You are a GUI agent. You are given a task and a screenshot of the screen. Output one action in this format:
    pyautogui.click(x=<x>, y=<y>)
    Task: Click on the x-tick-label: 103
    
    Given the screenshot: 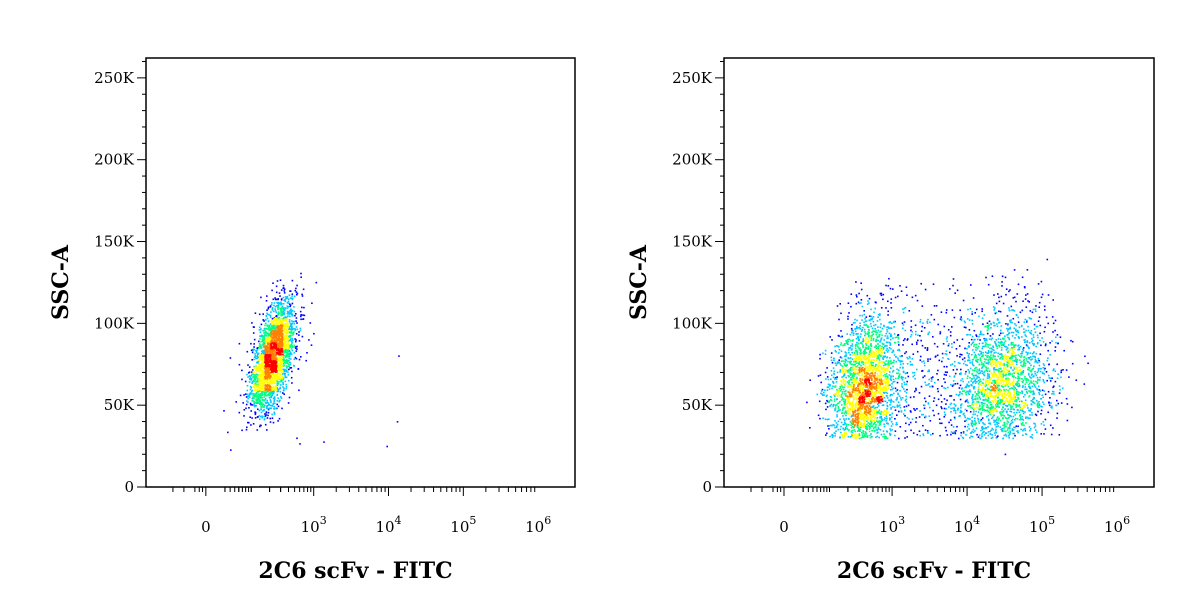 What is the action you would take?
    pyautogui.click(x=314, y=525)
    